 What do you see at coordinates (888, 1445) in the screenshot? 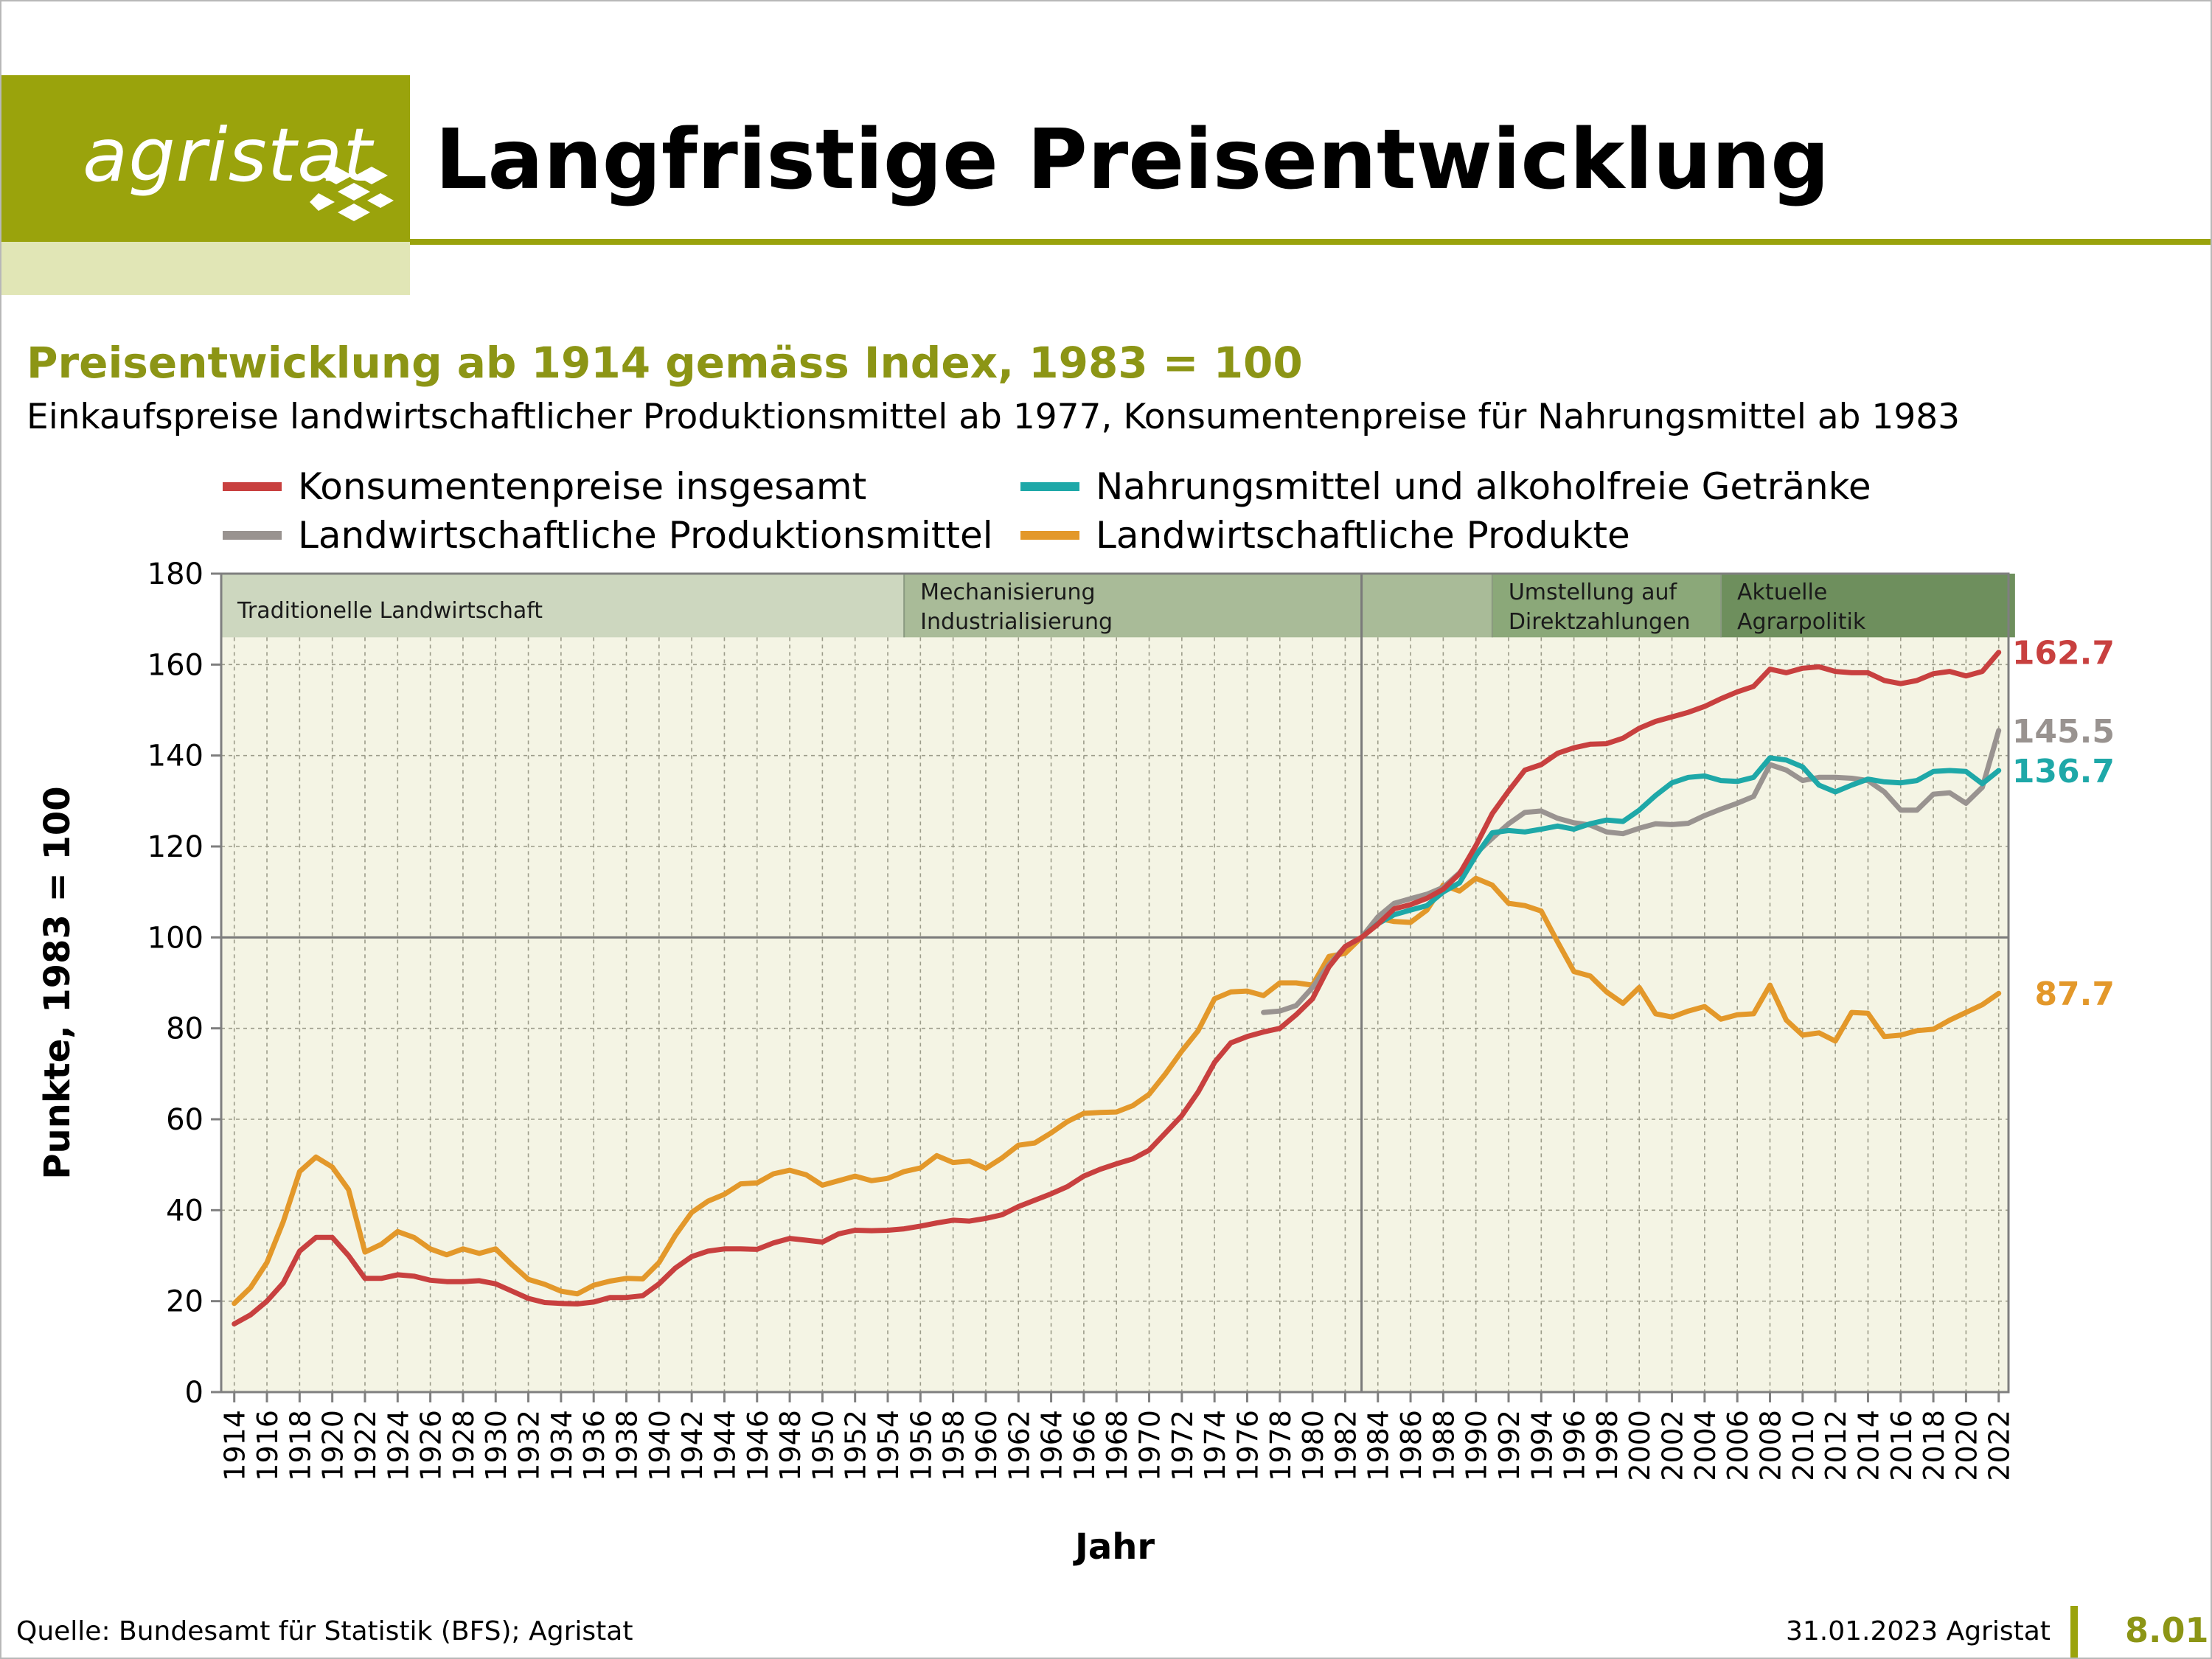
I see `x-tick-label: 1954` at bounding box center [888, 1445].